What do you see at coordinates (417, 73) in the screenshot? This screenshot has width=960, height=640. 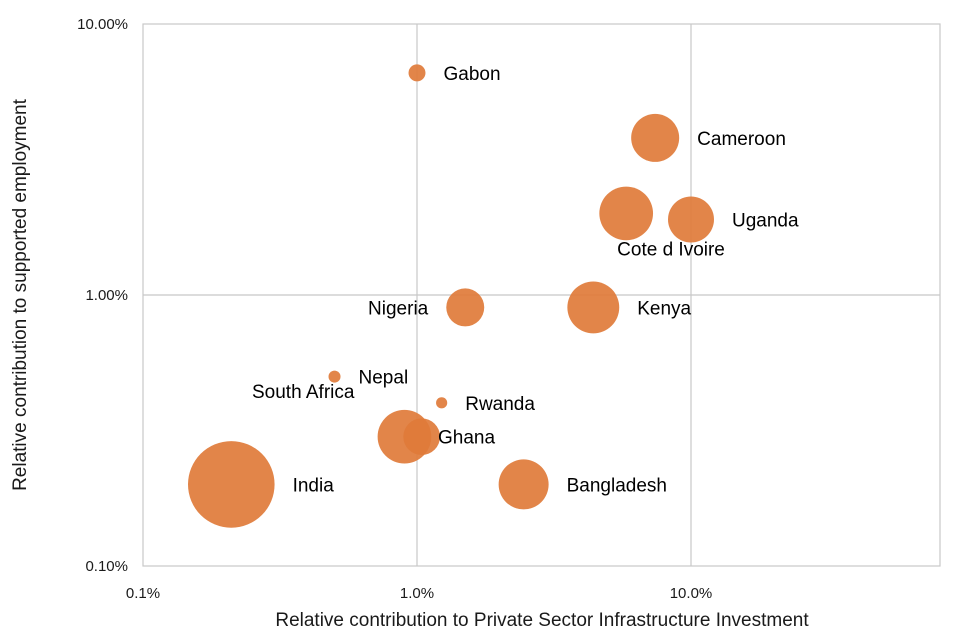 I see `bubble-gabon` at bounding box center [417, 73].